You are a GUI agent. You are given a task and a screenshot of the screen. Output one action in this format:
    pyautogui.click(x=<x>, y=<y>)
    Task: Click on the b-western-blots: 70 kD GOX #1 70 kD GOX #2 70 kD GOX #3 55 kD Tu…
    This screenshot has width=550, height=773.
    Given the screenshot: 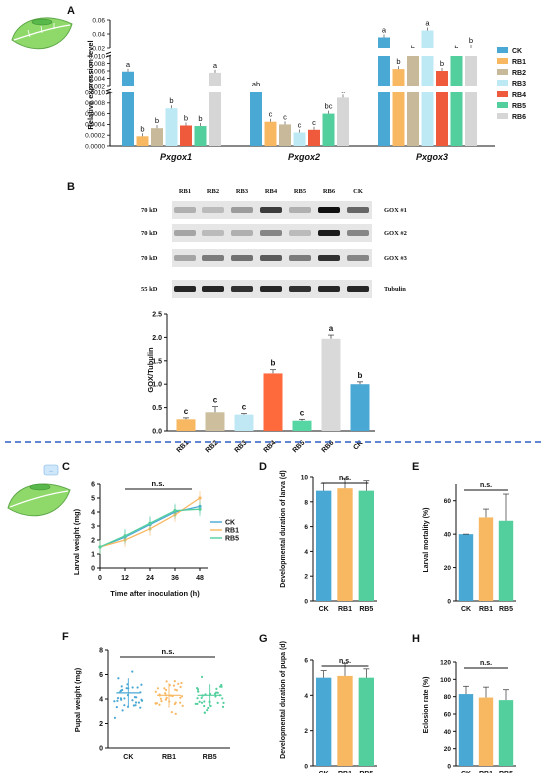 What is the action you would take?
    pyautogui.click(x=274, y=249)
    